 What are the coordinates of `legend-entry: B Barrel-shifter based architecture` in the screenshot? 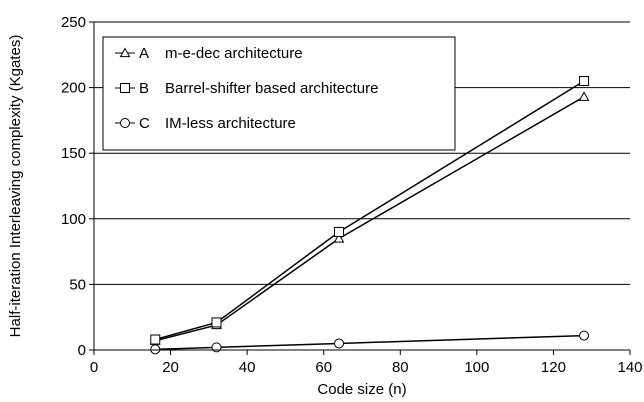 It's located at (246, 88).